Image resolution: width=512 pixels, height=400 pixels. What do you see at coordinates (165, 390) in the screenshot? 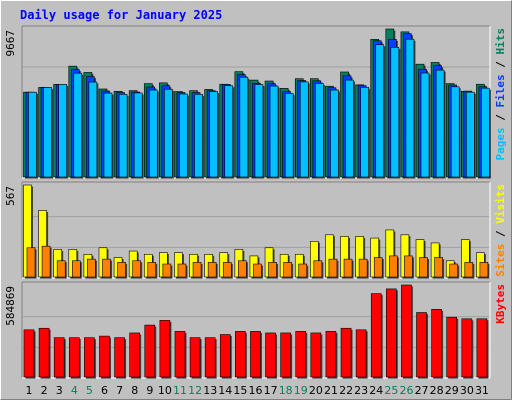
I see `day-label: 10` at bounding box center [165, 390].